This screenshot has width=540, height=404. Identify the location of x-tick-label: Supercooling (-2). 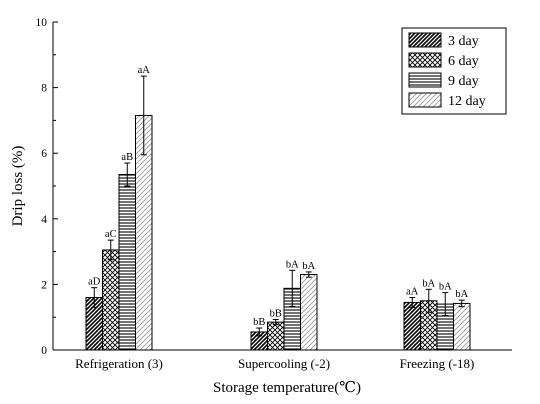
(284, 363).